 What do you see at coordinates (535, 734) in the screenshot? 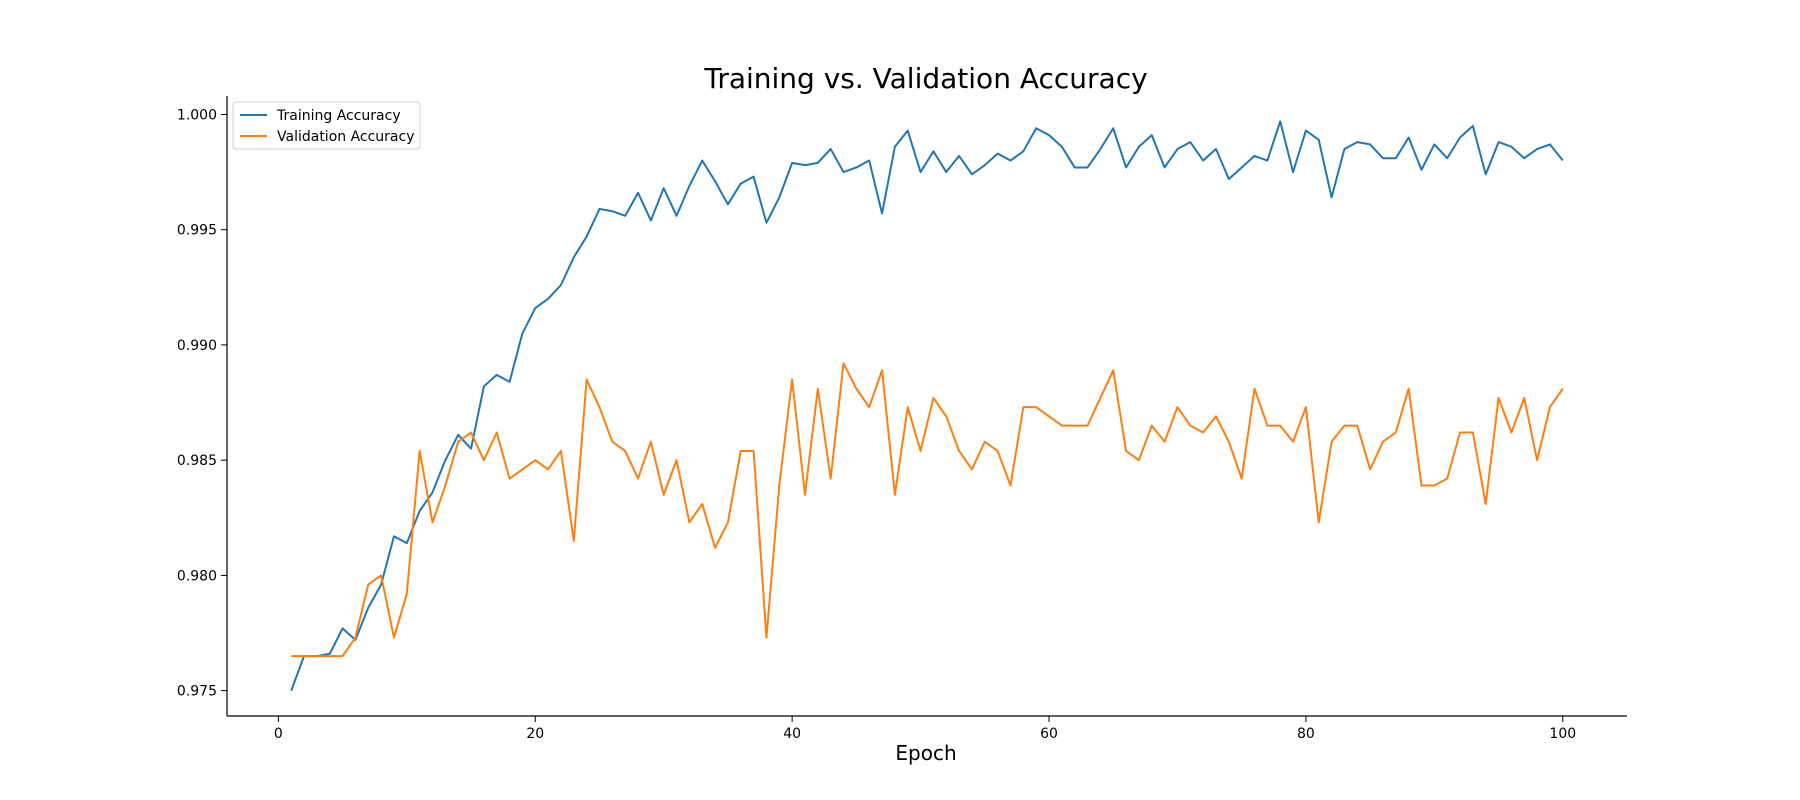
I see `x-tick-label: 20` at bounding box center [535, 734].